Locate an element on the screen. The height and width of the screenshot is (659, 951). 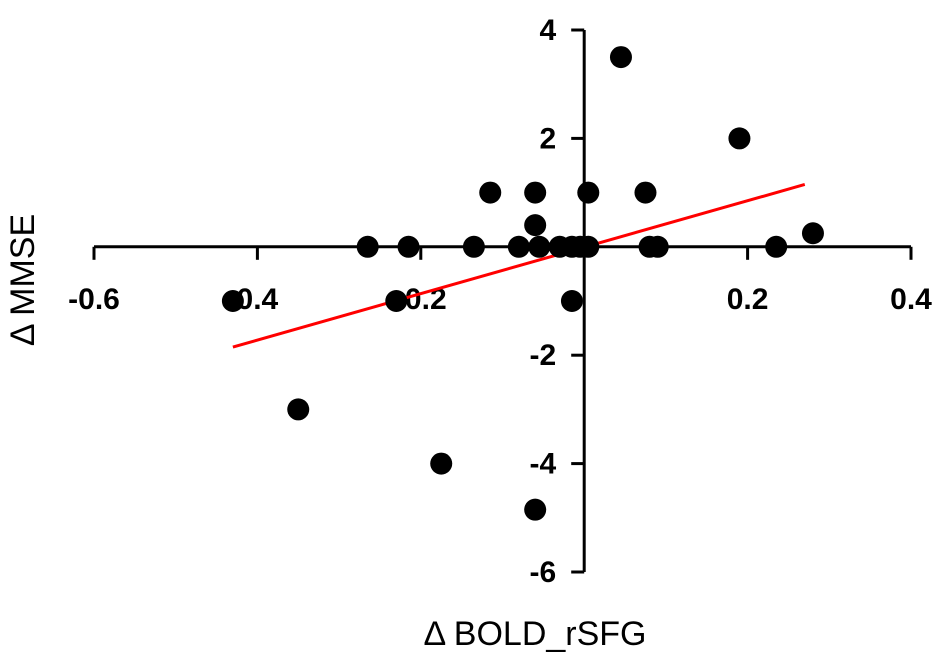
y-tick-label: -4 is located at coordinates (543, 464).